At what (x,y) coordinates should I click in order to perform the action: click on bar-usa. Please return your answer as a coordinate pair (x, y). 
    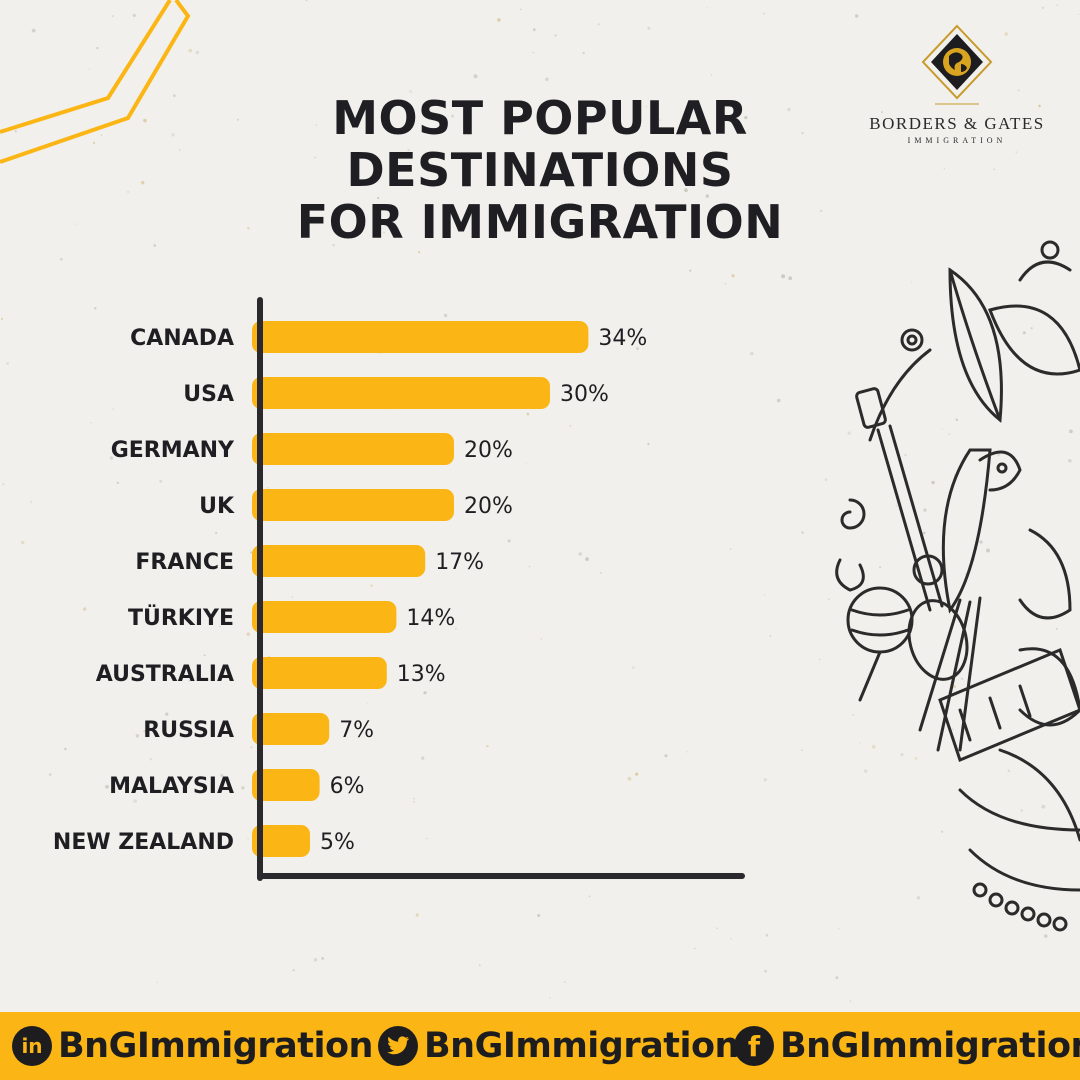
    Looking at the image, I should click on (401, 393).